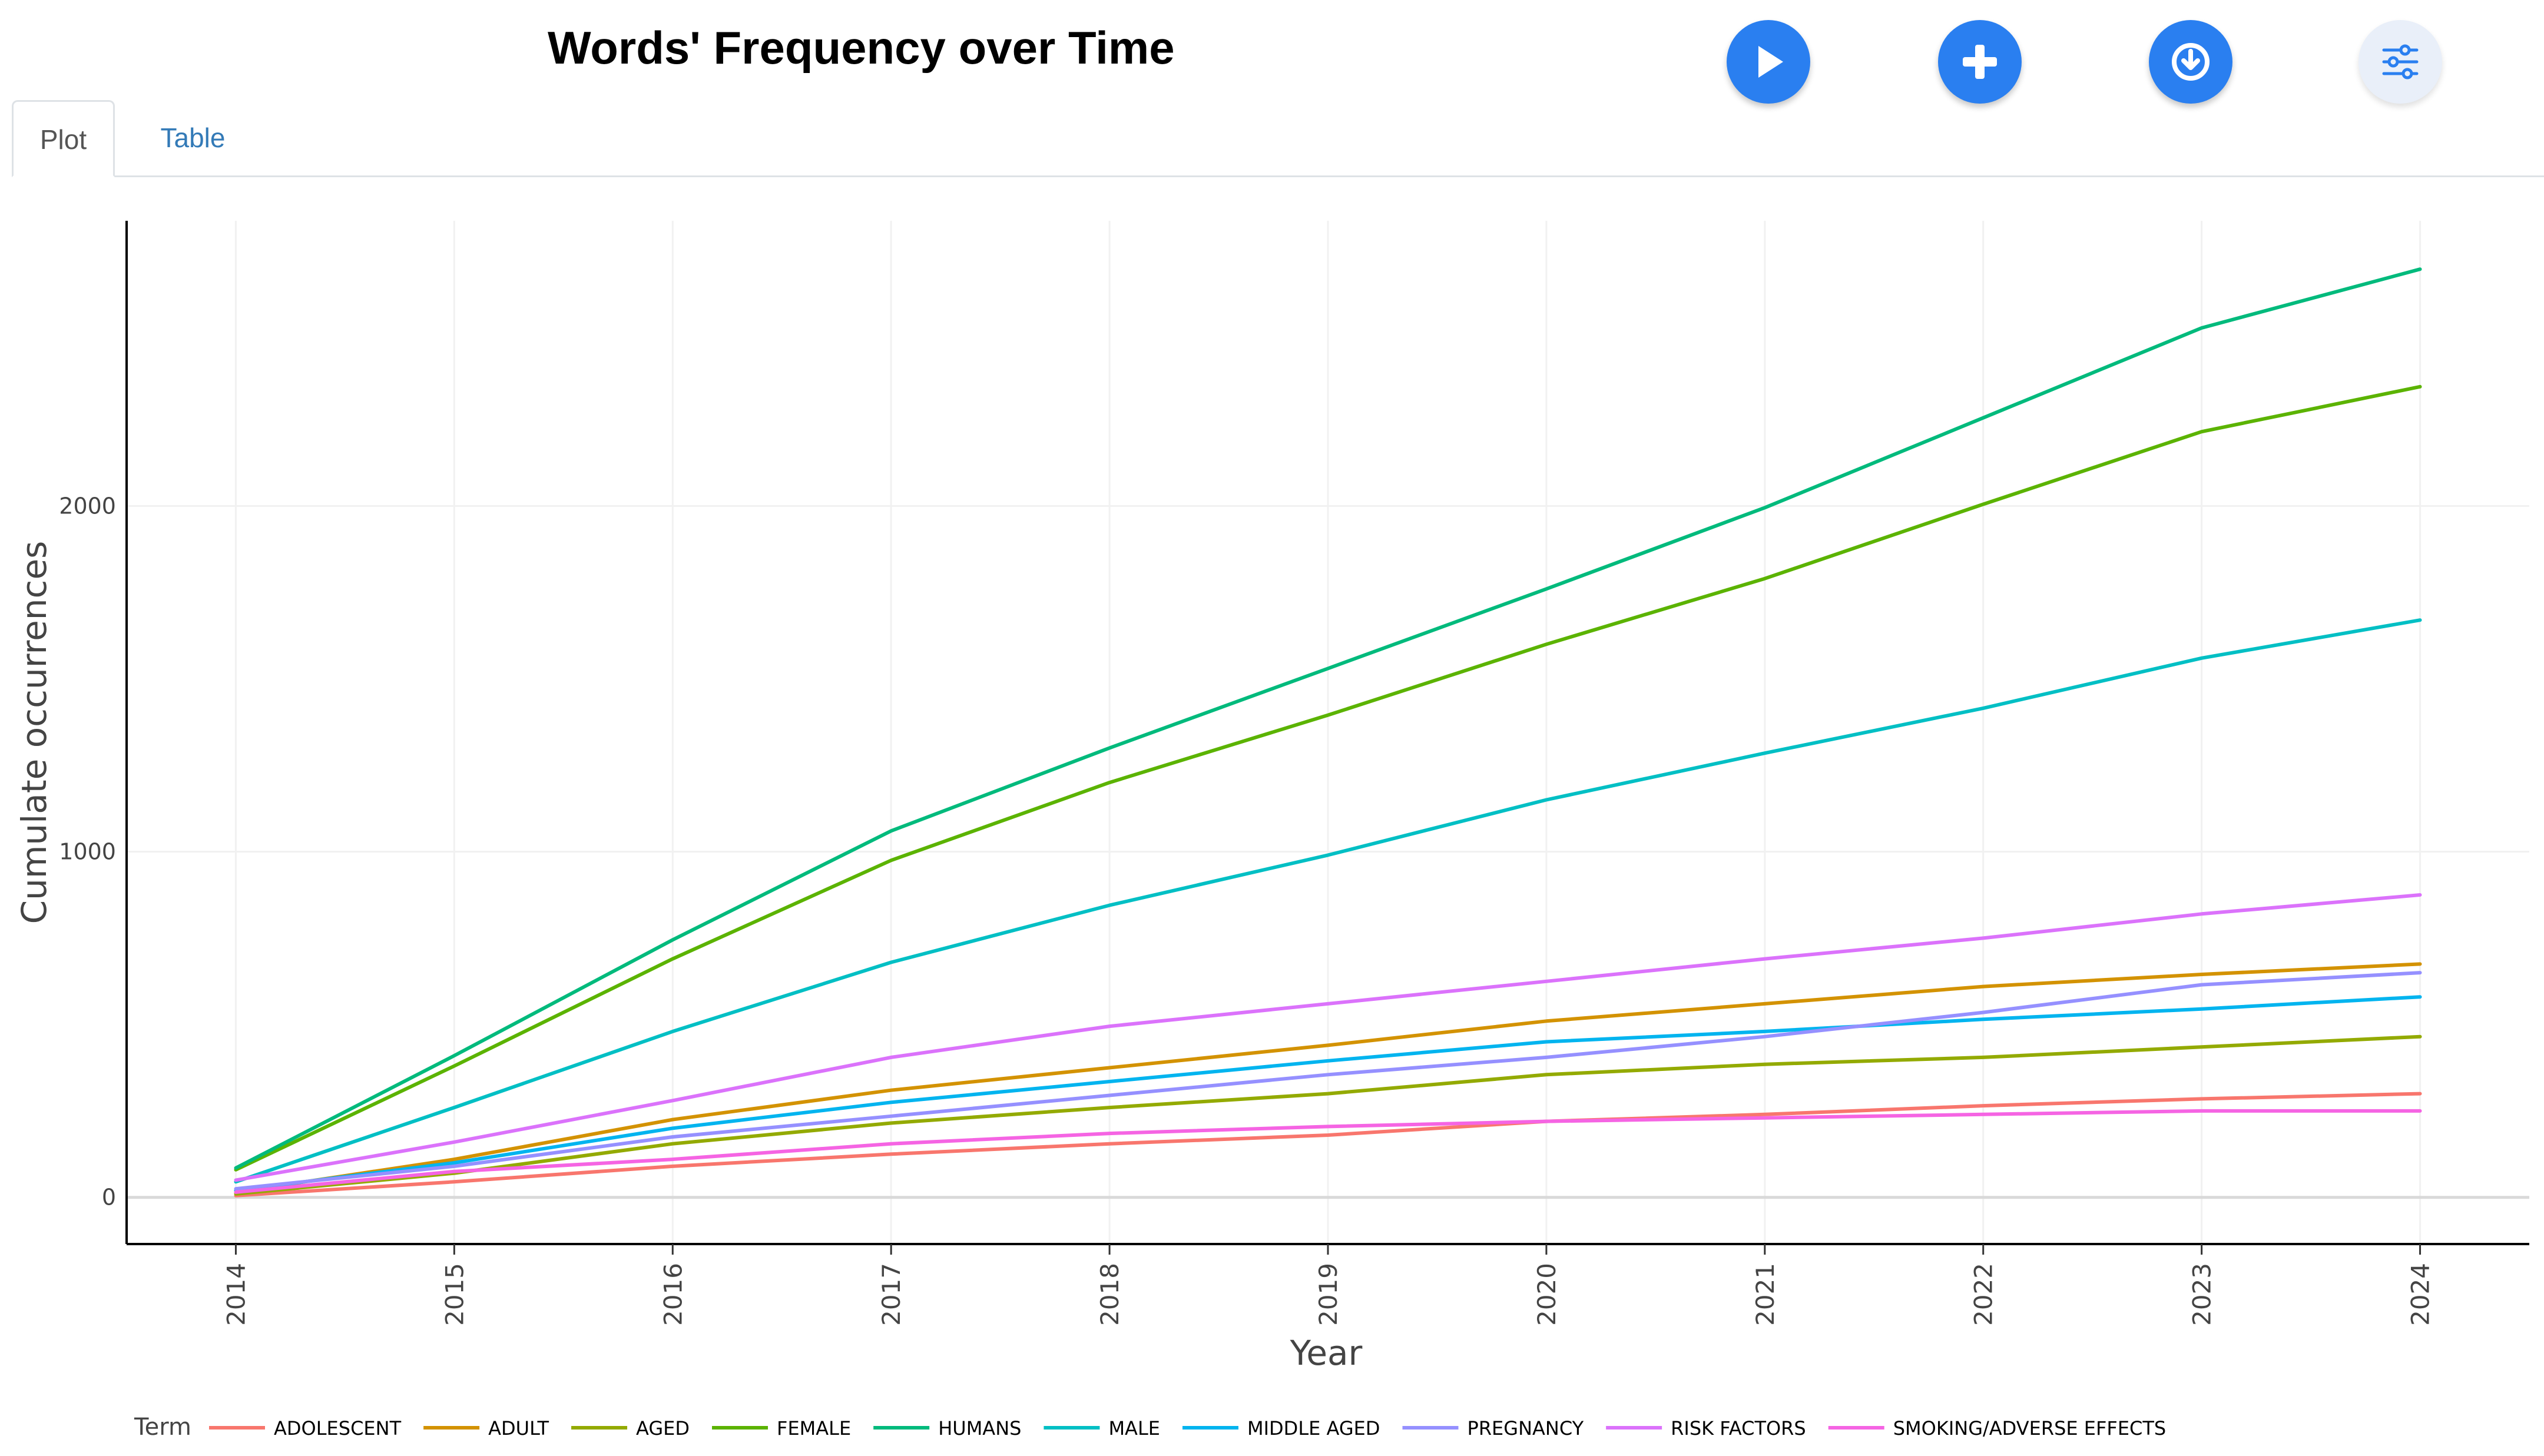 The width and height of the screenshot is (2544, 1456). I want to click on series-line-adolescent, so click(1328, 1145).